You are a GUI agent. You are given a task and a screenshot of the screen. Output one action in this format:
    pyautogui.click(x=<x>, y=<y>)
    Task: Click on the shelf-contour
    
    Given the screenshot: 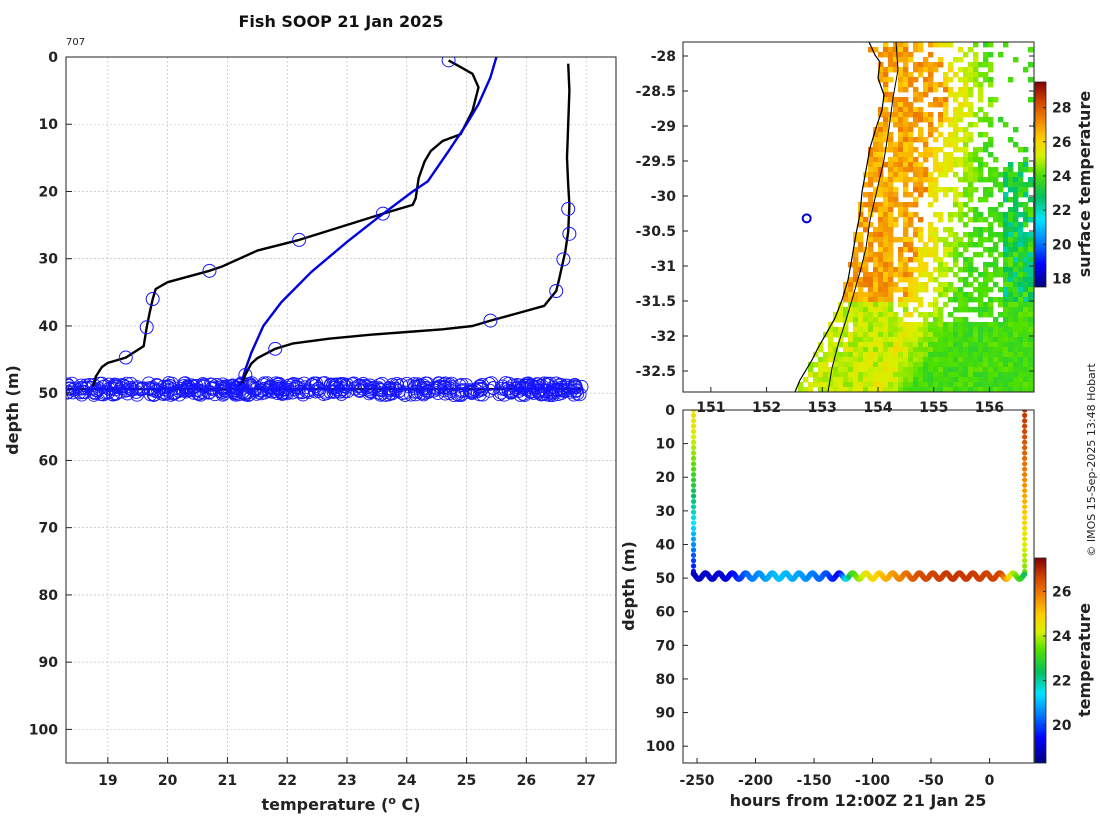 What is the action you would take?
    pyautogui.click(x=863, y=217)
    